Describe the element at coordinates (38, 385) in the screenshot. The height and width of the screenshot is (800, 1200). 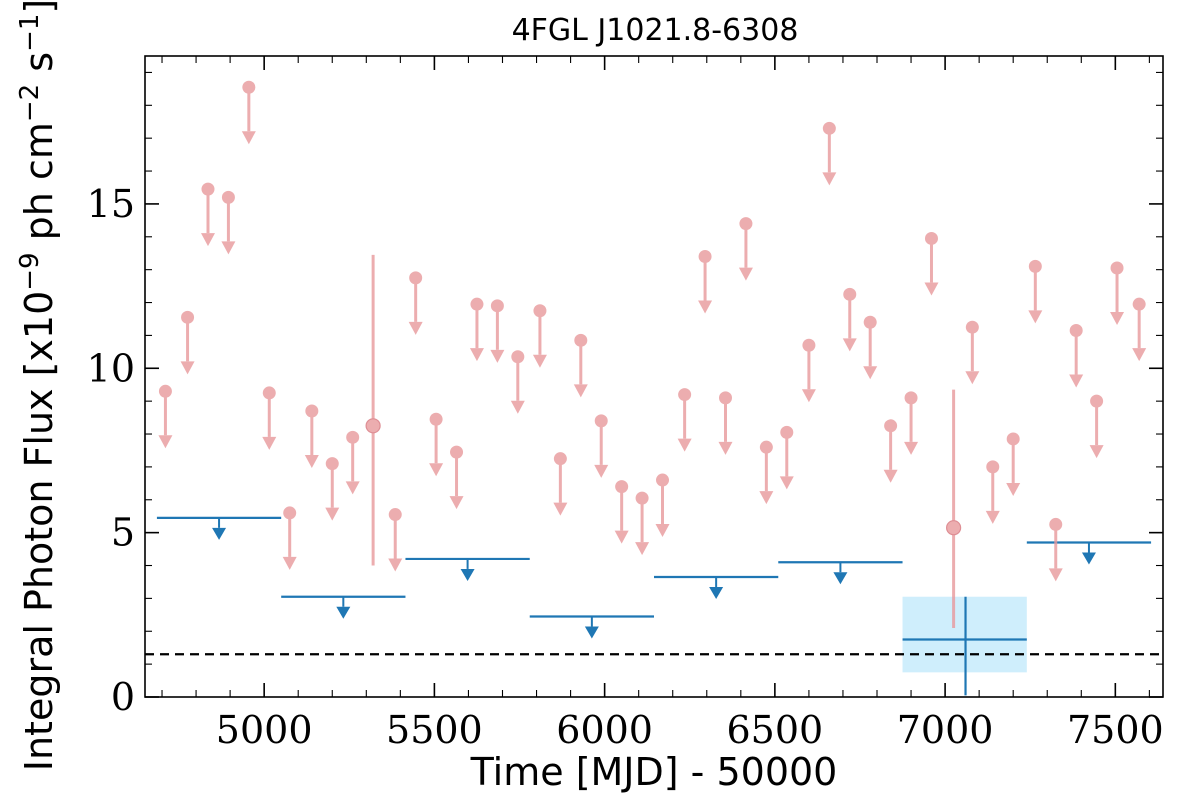
I see `y-axis-label: Integral Photon Flux [x10−9 ph cm−2 s−1]` at that location.